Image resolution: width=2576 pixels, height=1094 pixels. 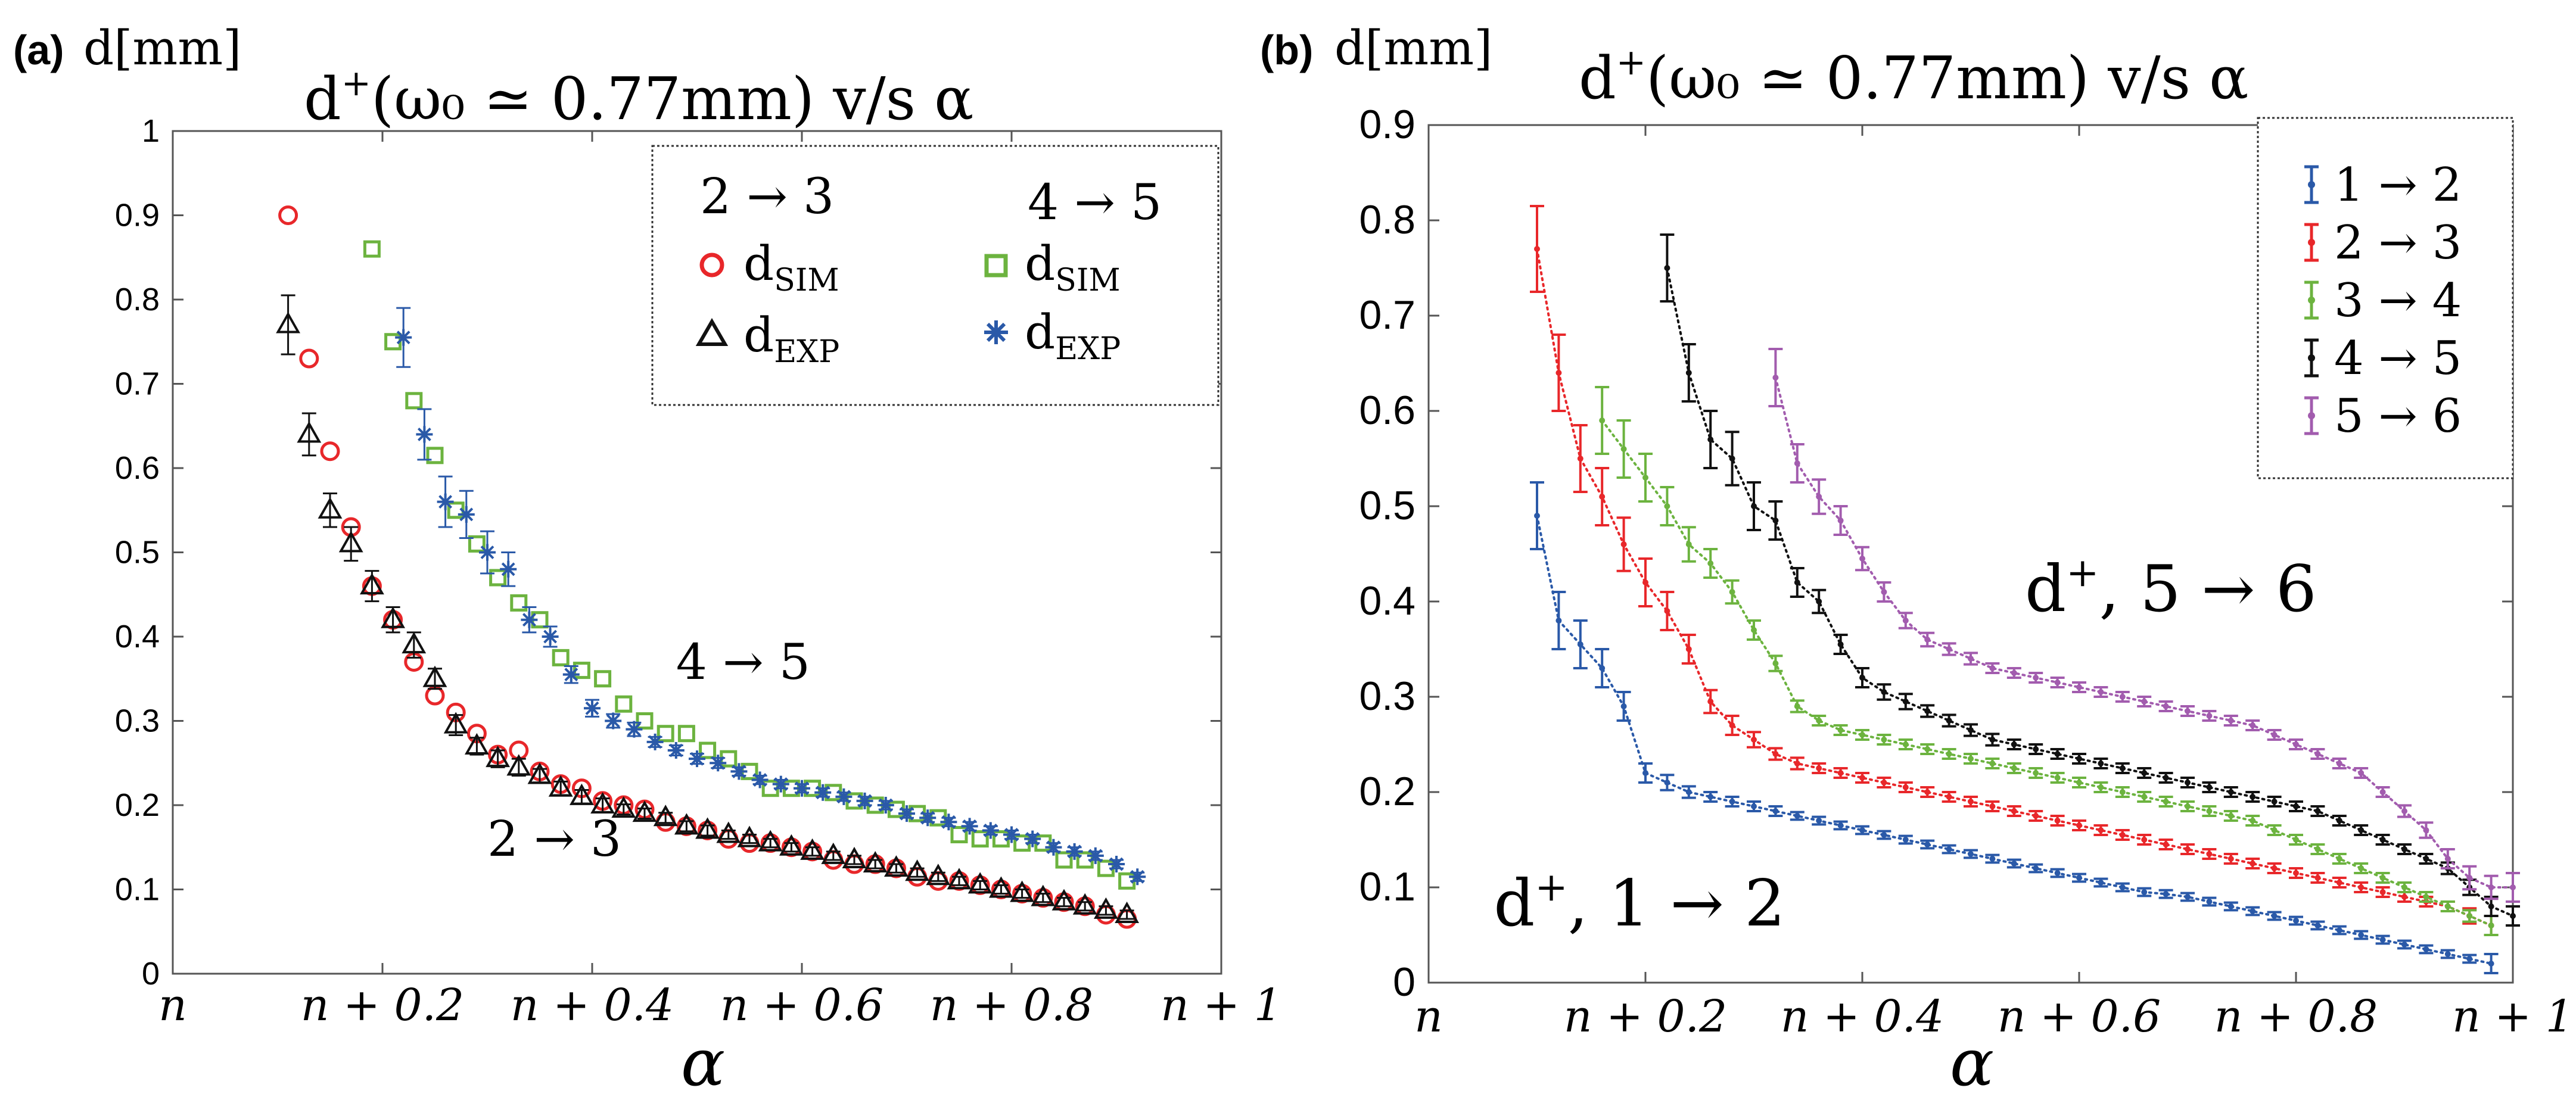 What do you see at coordinates (1639, 902) in the screenshot?
I see `panel-b-annotation-1-2: d+, 1 → 2` at bounding box center [1639, 902].